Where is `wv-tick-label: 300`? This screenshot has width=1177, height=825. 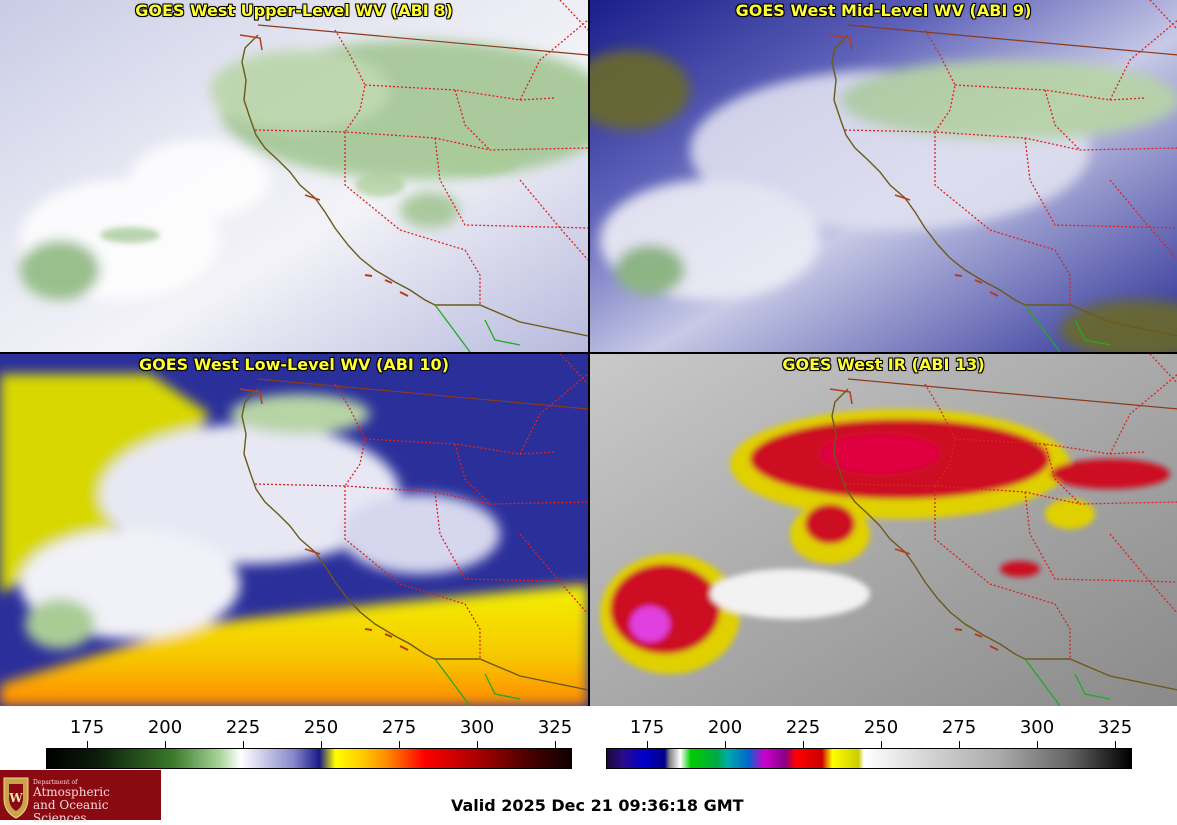 wv-tick-label: 300 is located at coordinates (477, 727).